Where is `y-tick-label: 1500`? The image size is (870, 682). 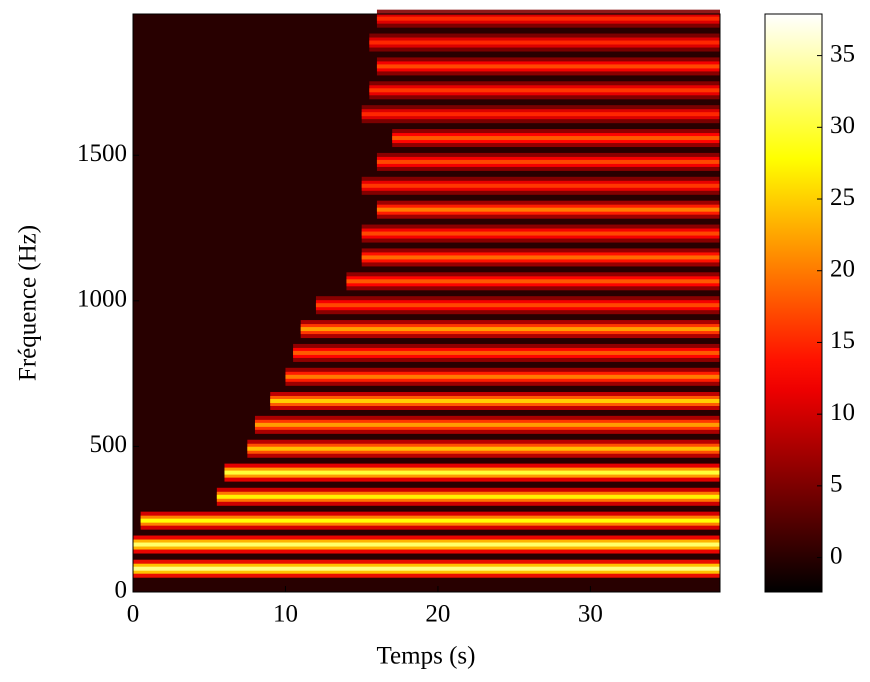
y-tick-label: 1500 is located at coordinates (102, 153).